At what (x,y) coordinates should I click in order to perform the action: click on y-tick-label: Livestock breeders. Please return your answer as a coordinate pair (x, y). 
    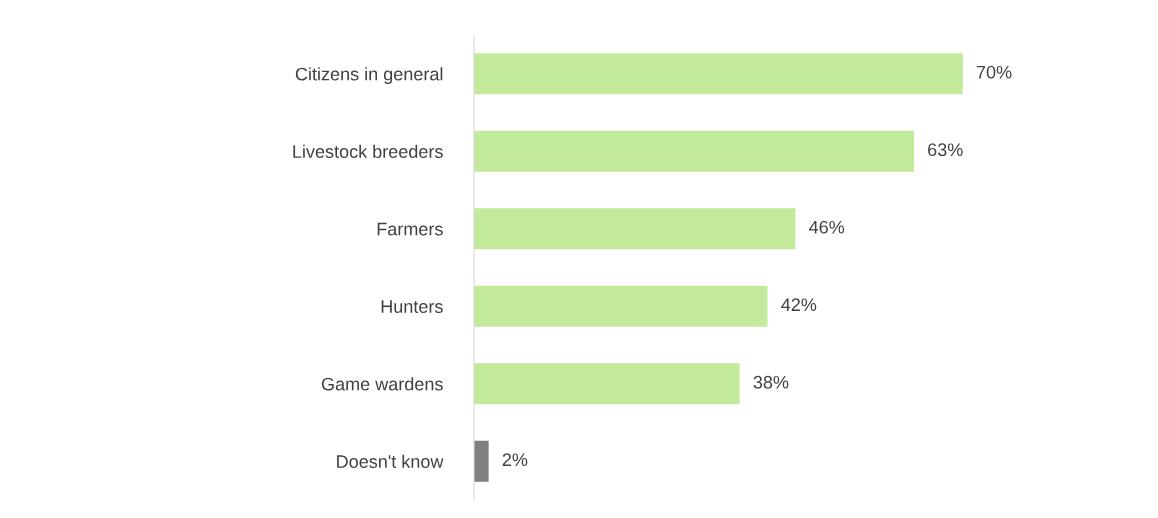
    Looking at the image, I should click on (368, 151).